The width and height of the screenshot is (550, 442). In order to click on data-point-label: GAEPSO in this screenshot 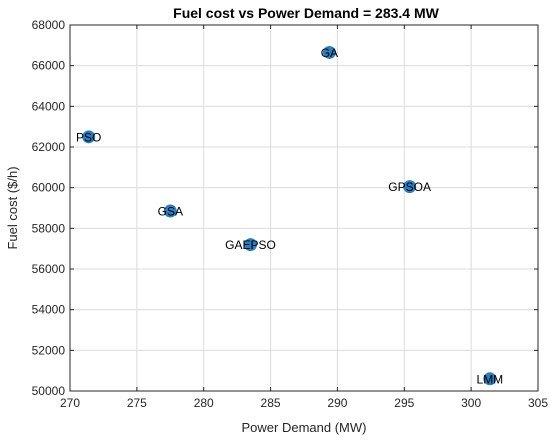, I will do `click(250, 245)`.